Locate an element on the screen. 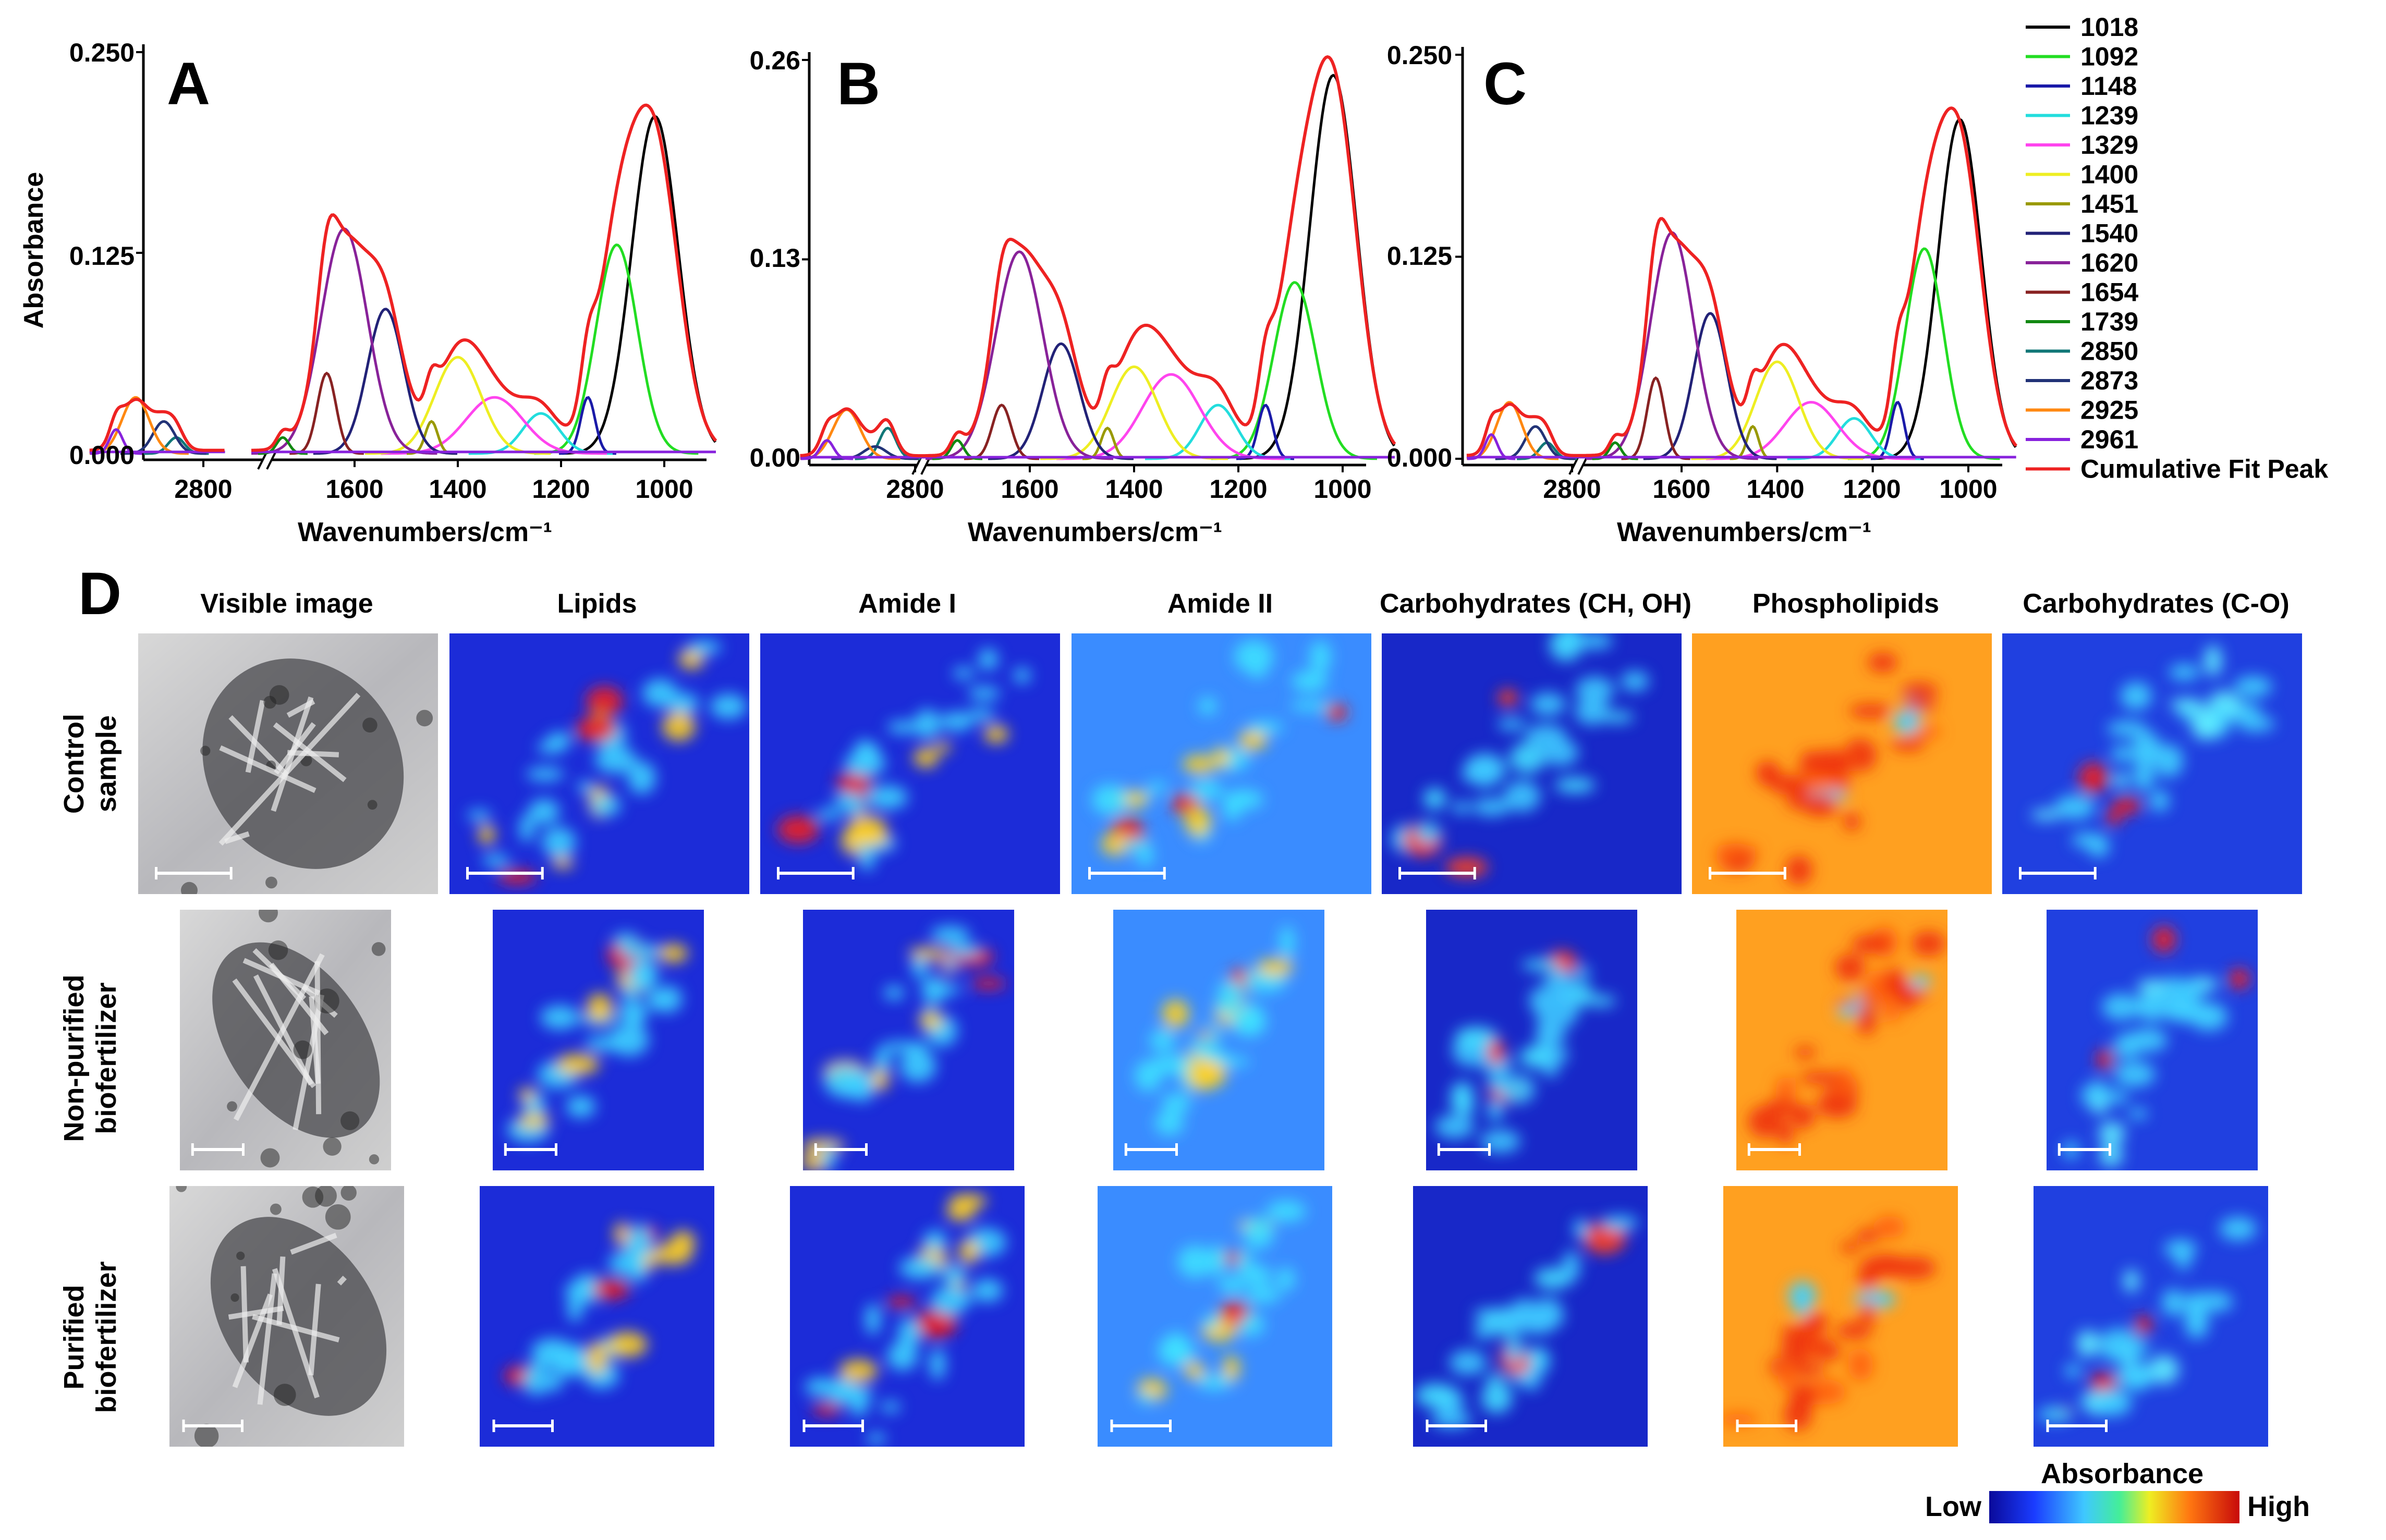 The height and width of the screenshot is (1540, 2386). image-cell-r2-c2 is located at coordinates (908, 1317).